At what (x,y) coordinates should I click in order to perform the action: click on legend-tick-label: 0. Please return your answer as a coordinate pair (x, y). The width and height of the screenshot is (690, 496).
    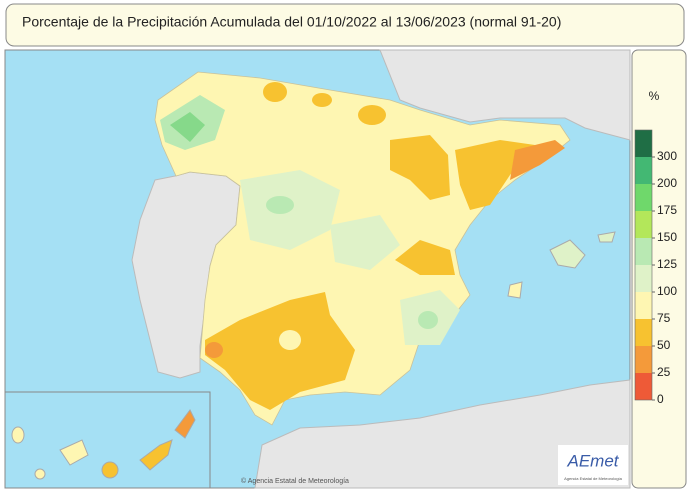
    Looking at the image, I should click on (660, 399).